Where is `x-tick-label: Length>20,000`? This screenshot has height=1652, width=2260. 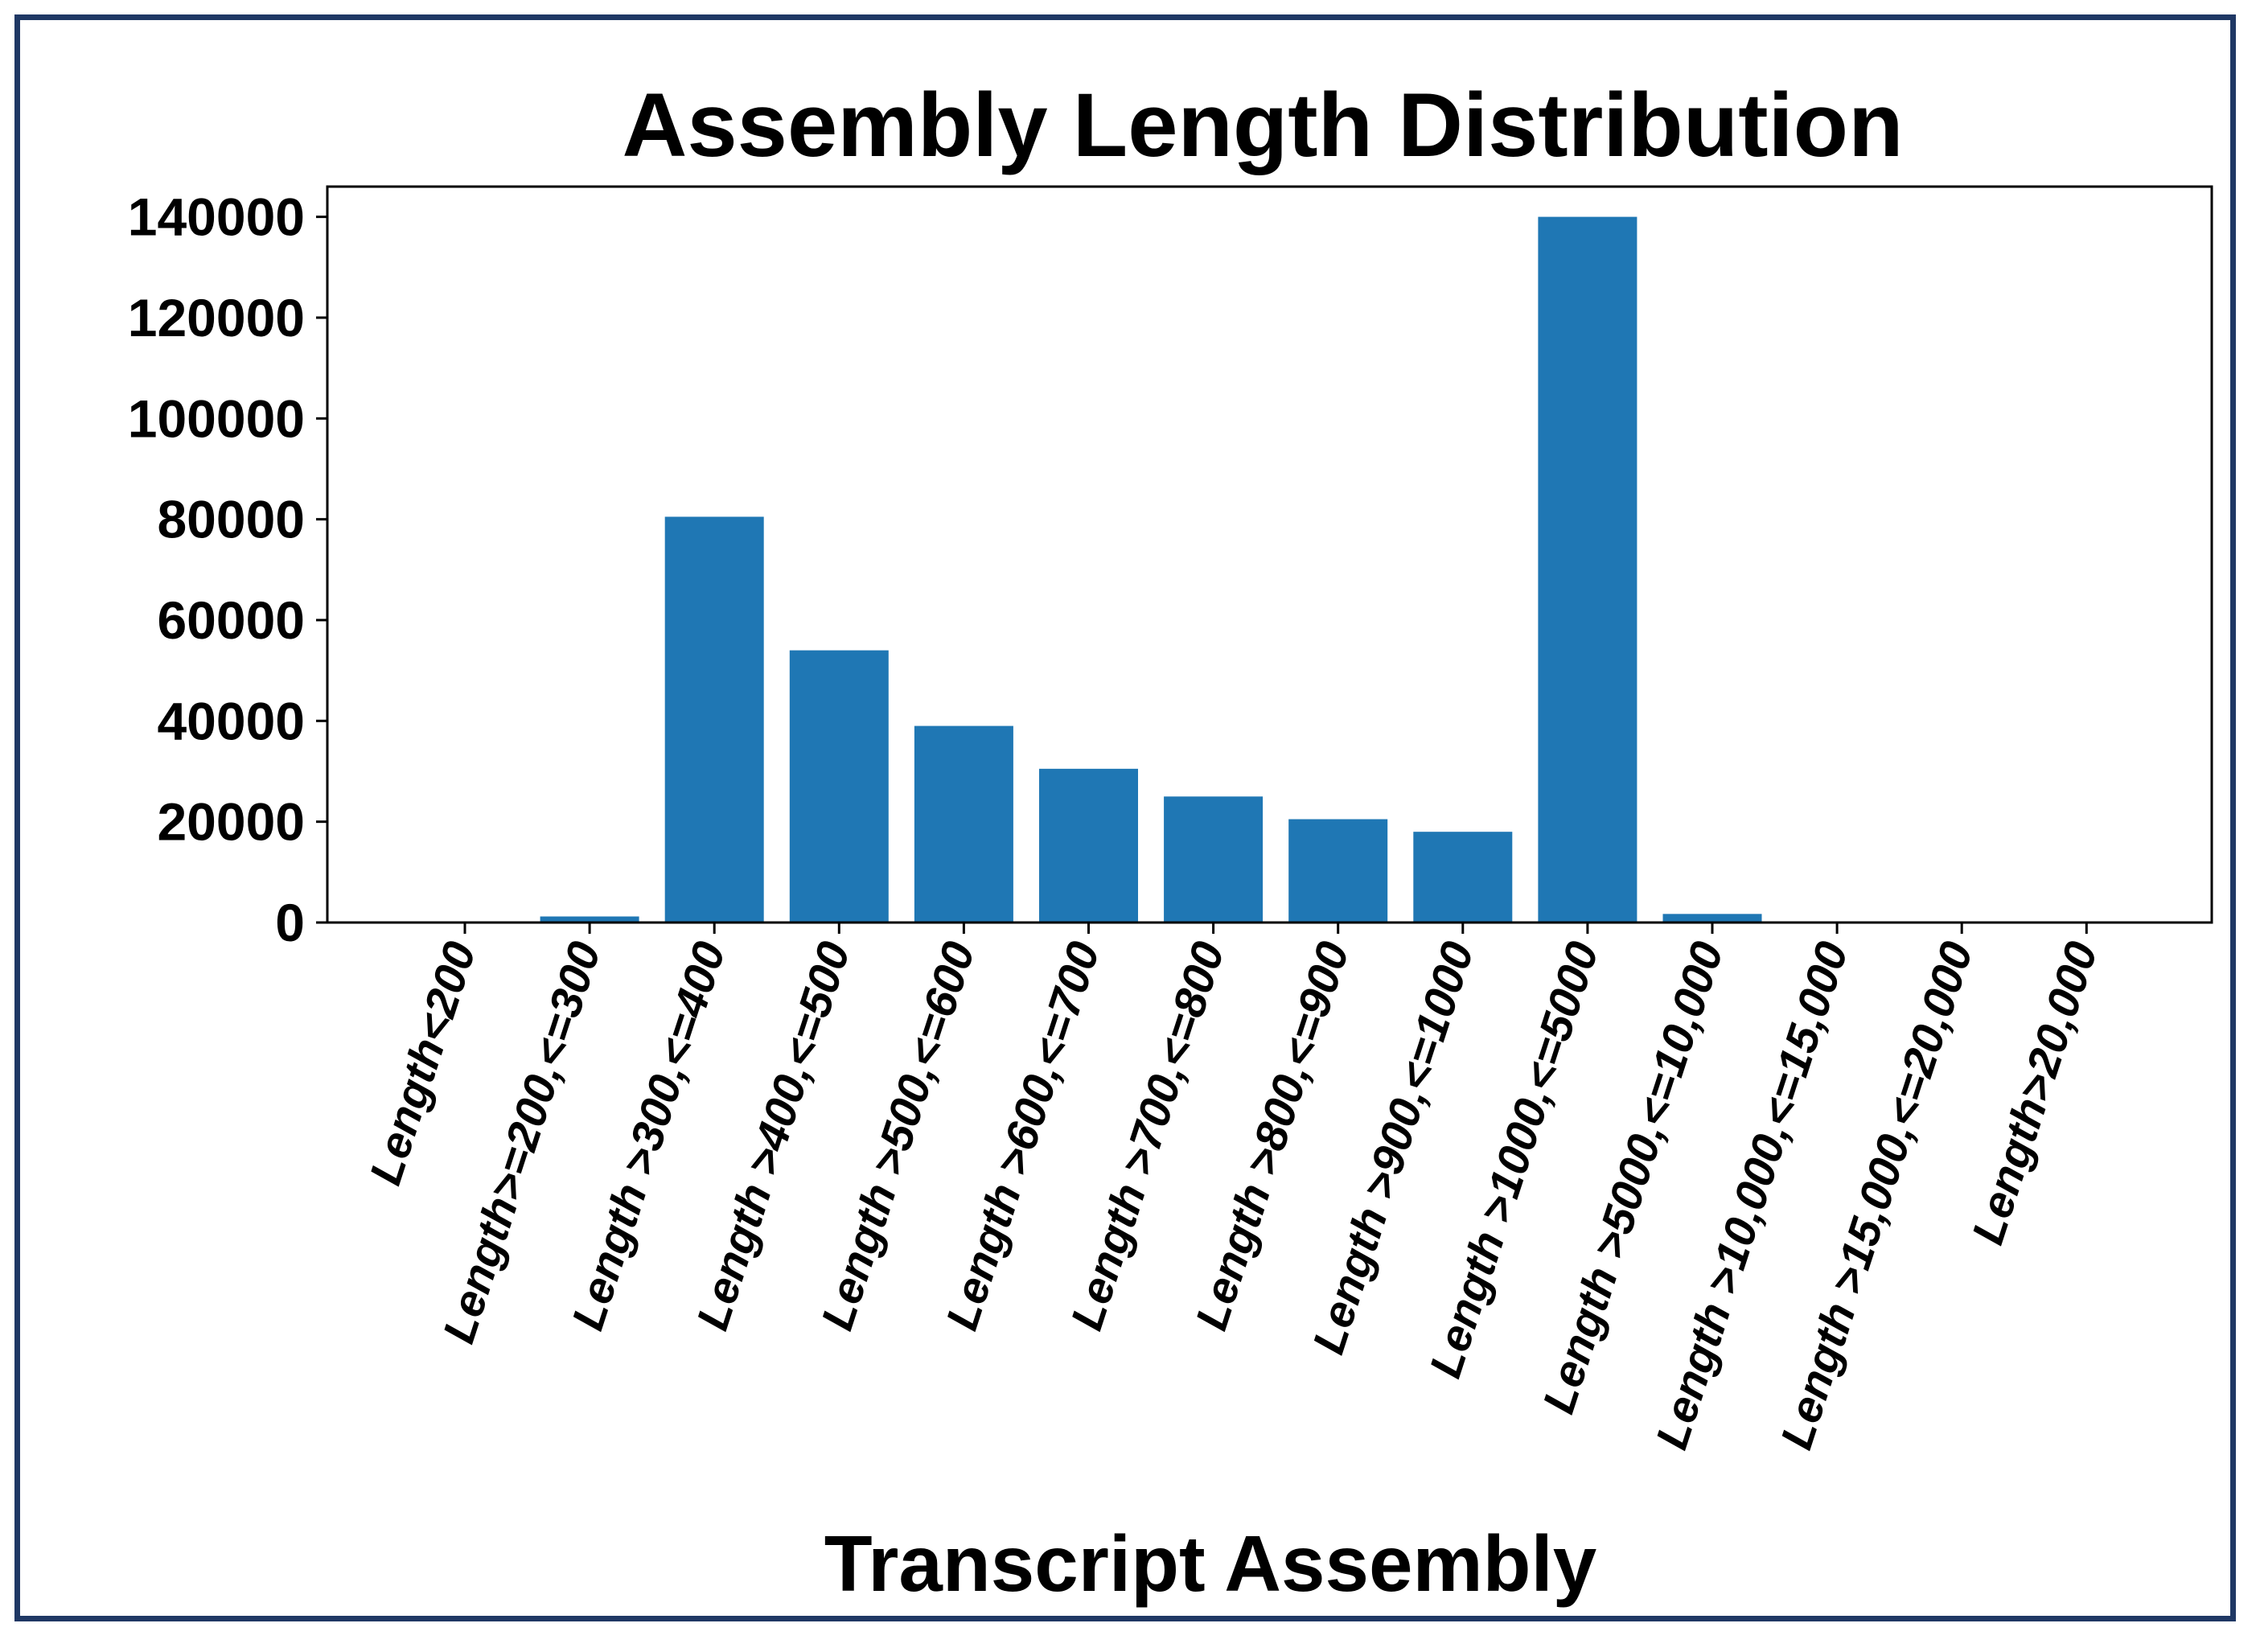 x-tick-label: Length>20,000 is located at coordinates (2034, 1092).